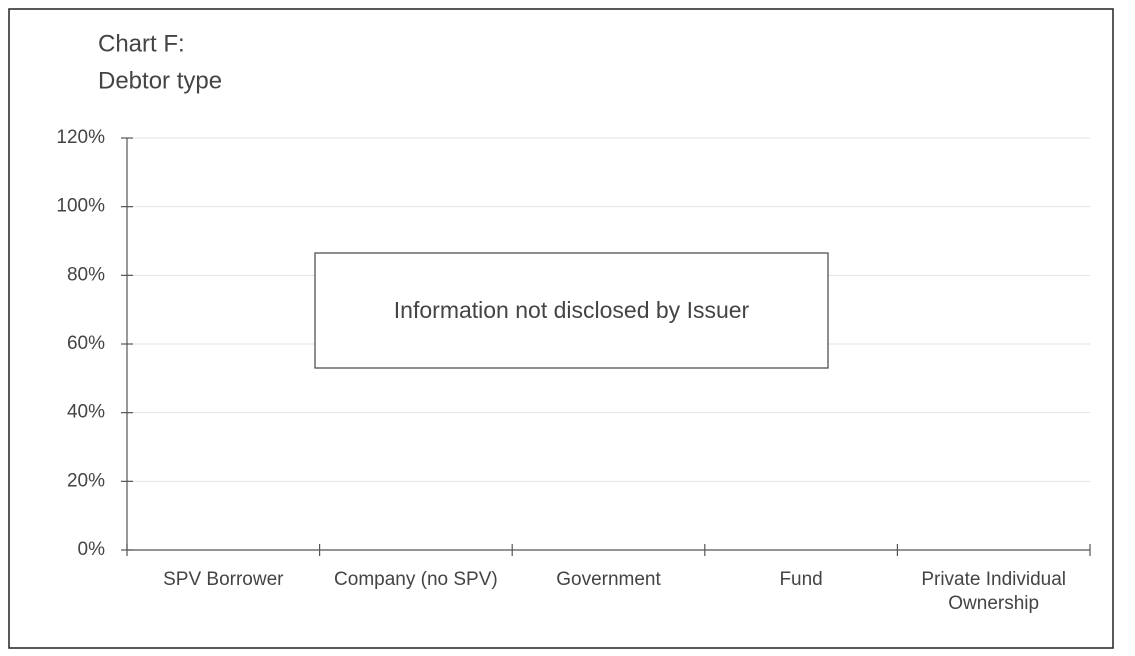 Image resolution: width=1135 pixels, height=656 pixels. What do you see at coordinates (86, 274) in the screenshot?
I see `y-tick-label: 80%` at bounding box center [86, 274].